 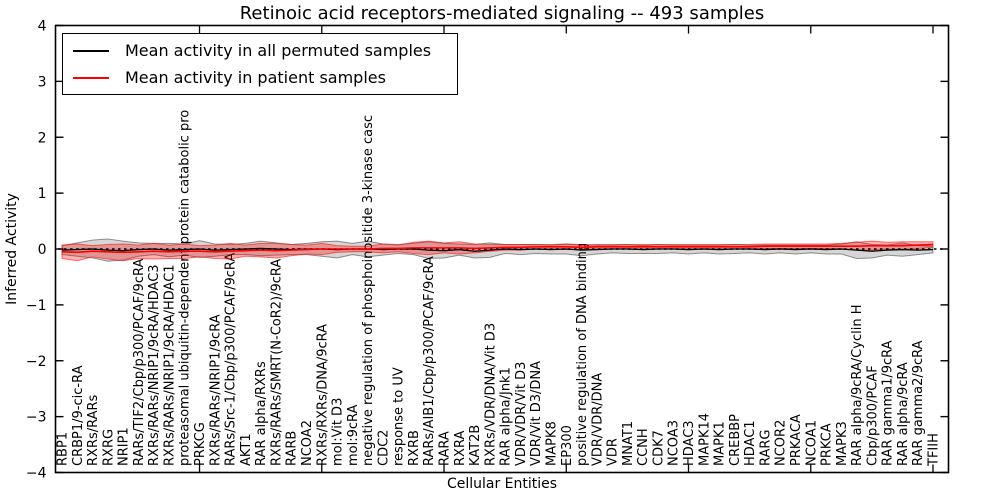 I want to click on x-tick-label: RARG, so click(x=765, y=447).